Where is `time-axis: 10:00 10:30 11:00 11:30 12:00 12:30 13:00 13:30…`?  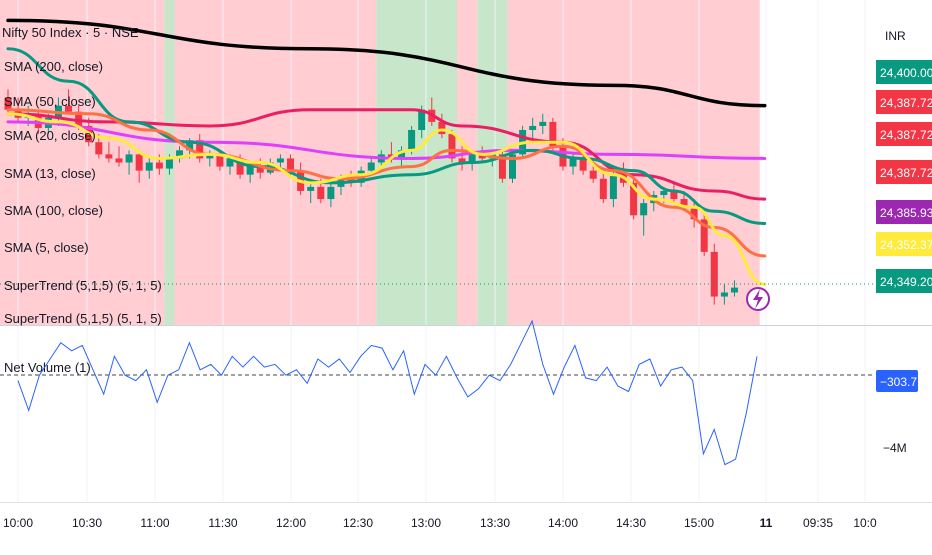 time-axis: 10:00 10:30 11:00 11:30 12:00 12:30 13:00 13:30… is located at coordinates (440, 523).